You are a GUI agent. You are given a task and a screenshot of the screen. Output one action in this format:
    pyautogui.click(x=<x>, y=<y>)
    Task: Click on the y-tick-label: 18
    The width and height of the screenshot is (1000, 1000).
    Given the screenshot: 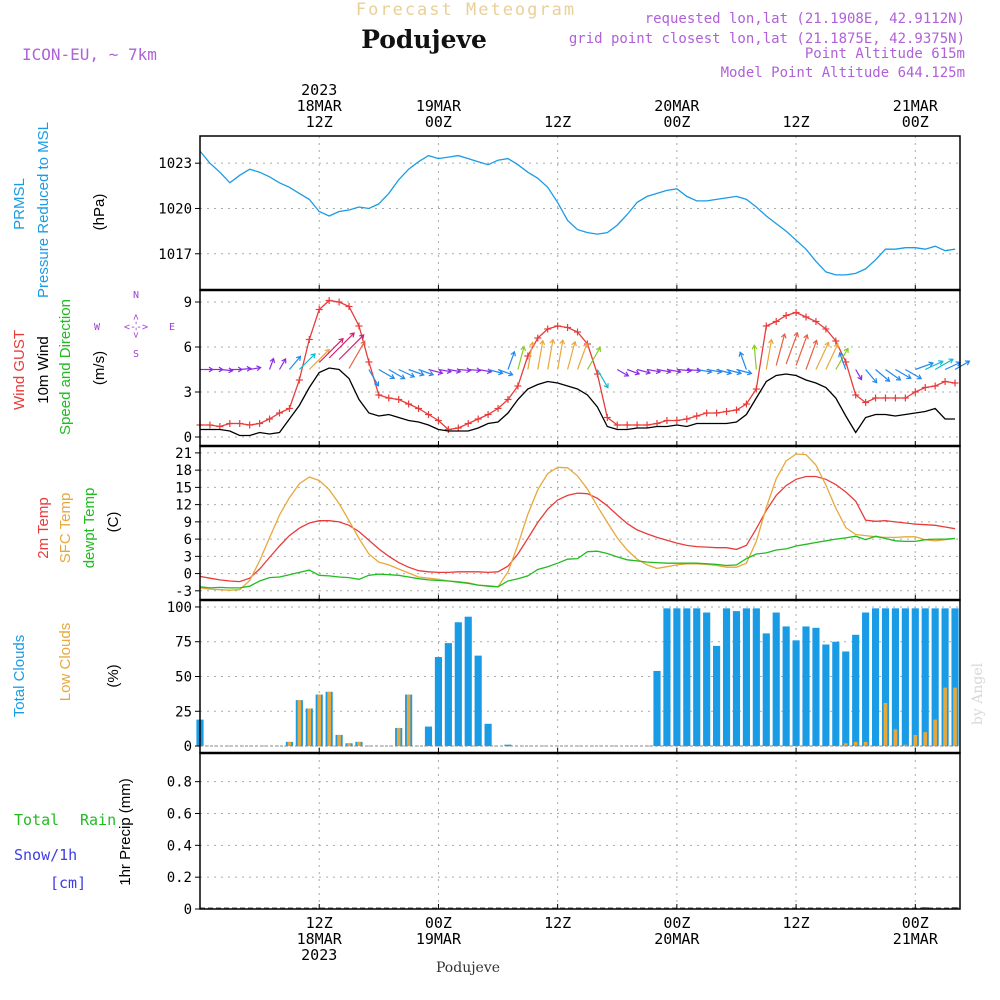 What is the action you would take?
    pyautogui.click(x=183, y=471)
    